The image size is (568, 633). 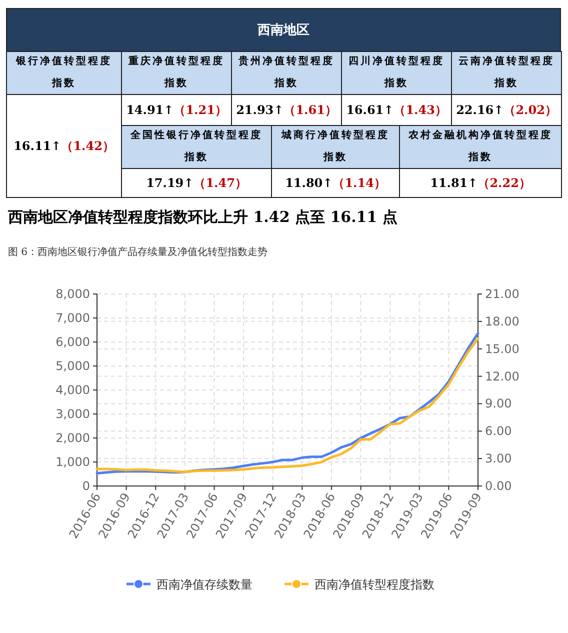 I want to click on text: （1.43）, so click(x=420, y=110).